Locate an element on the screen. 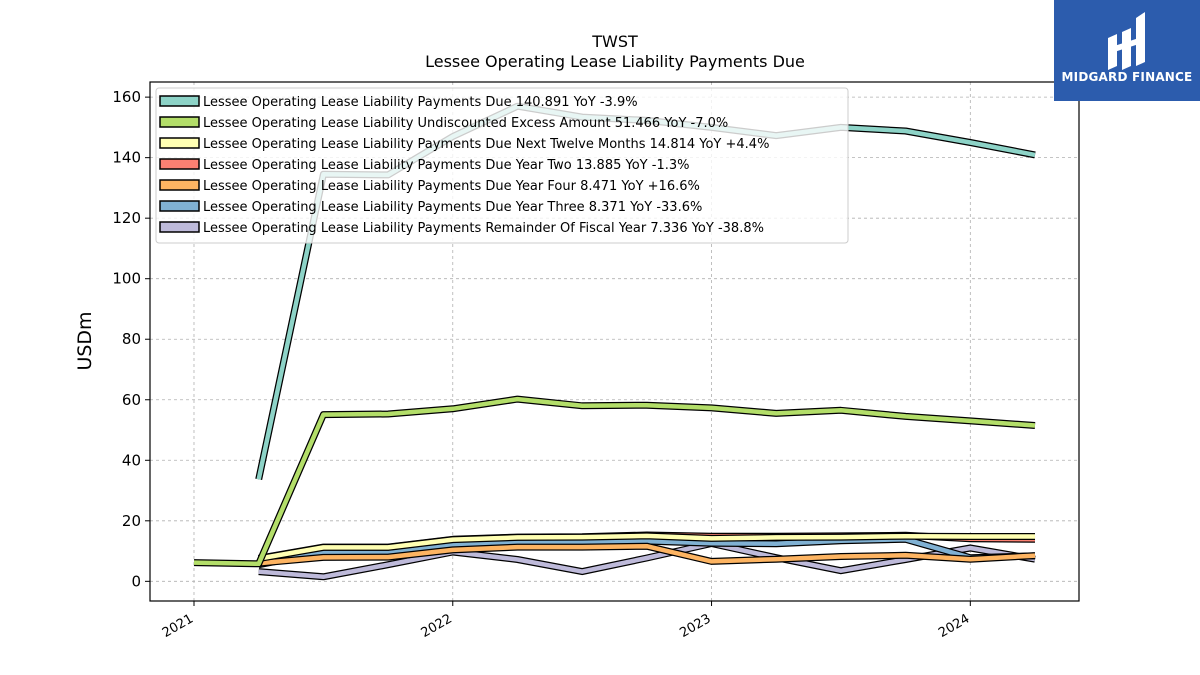 The image size is (1200, 675). midgard-finance-logo: MIDGARD FINANCE is located at coordinates (1127, 50).